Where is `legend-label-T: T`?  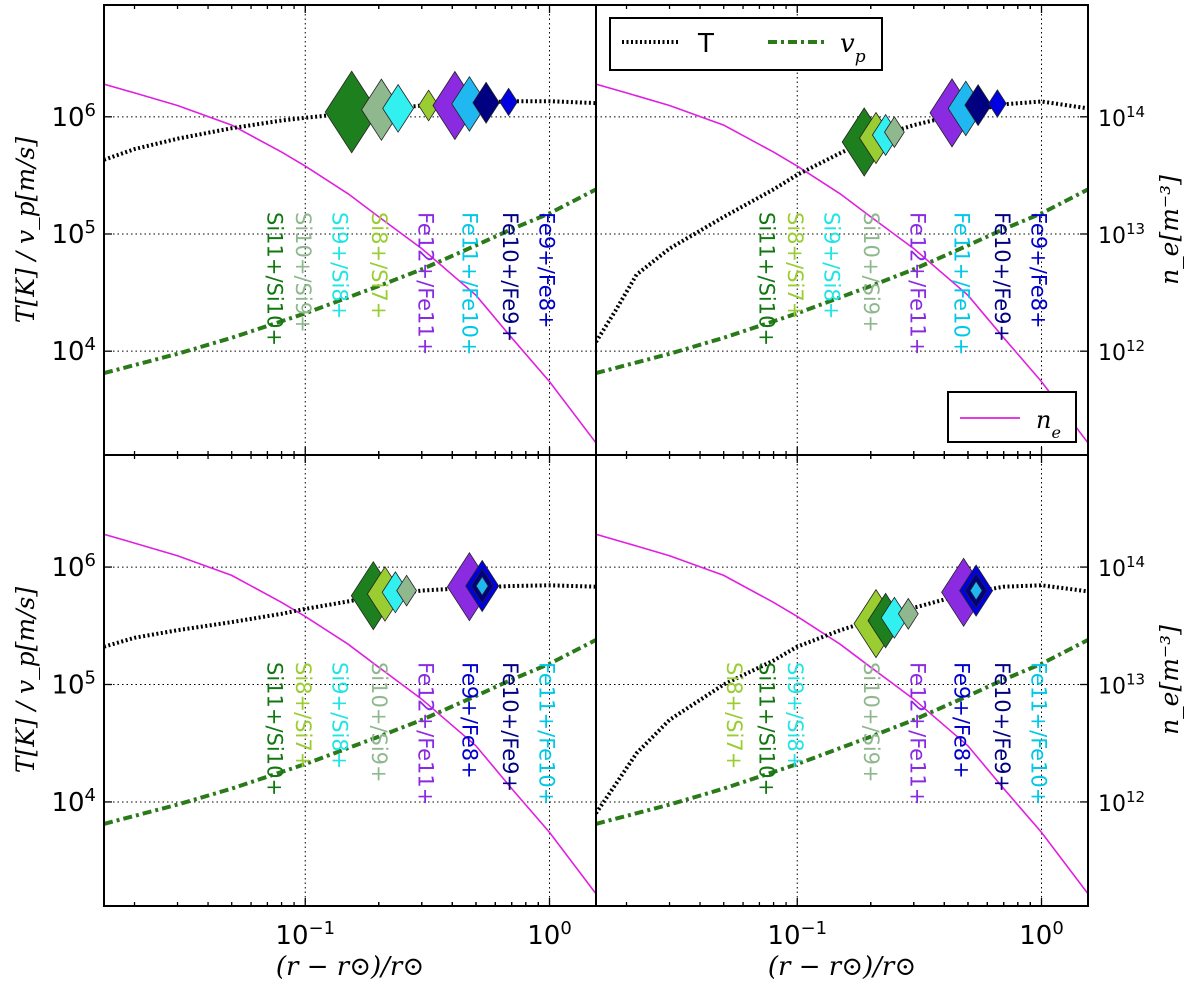 legend-label-T: T is located at coordinates (705, 44).